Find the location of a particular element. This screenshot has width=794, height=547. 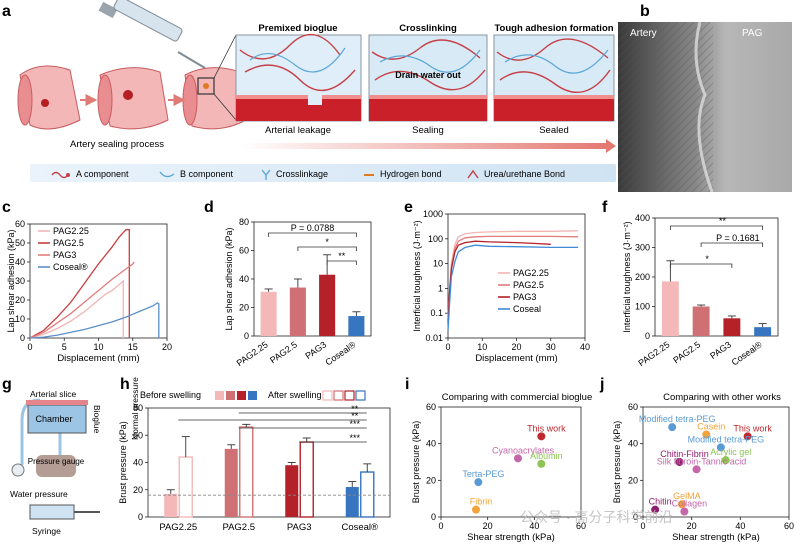

stage-caption-1: Arterial leakage is located at coordinates (298, 130).